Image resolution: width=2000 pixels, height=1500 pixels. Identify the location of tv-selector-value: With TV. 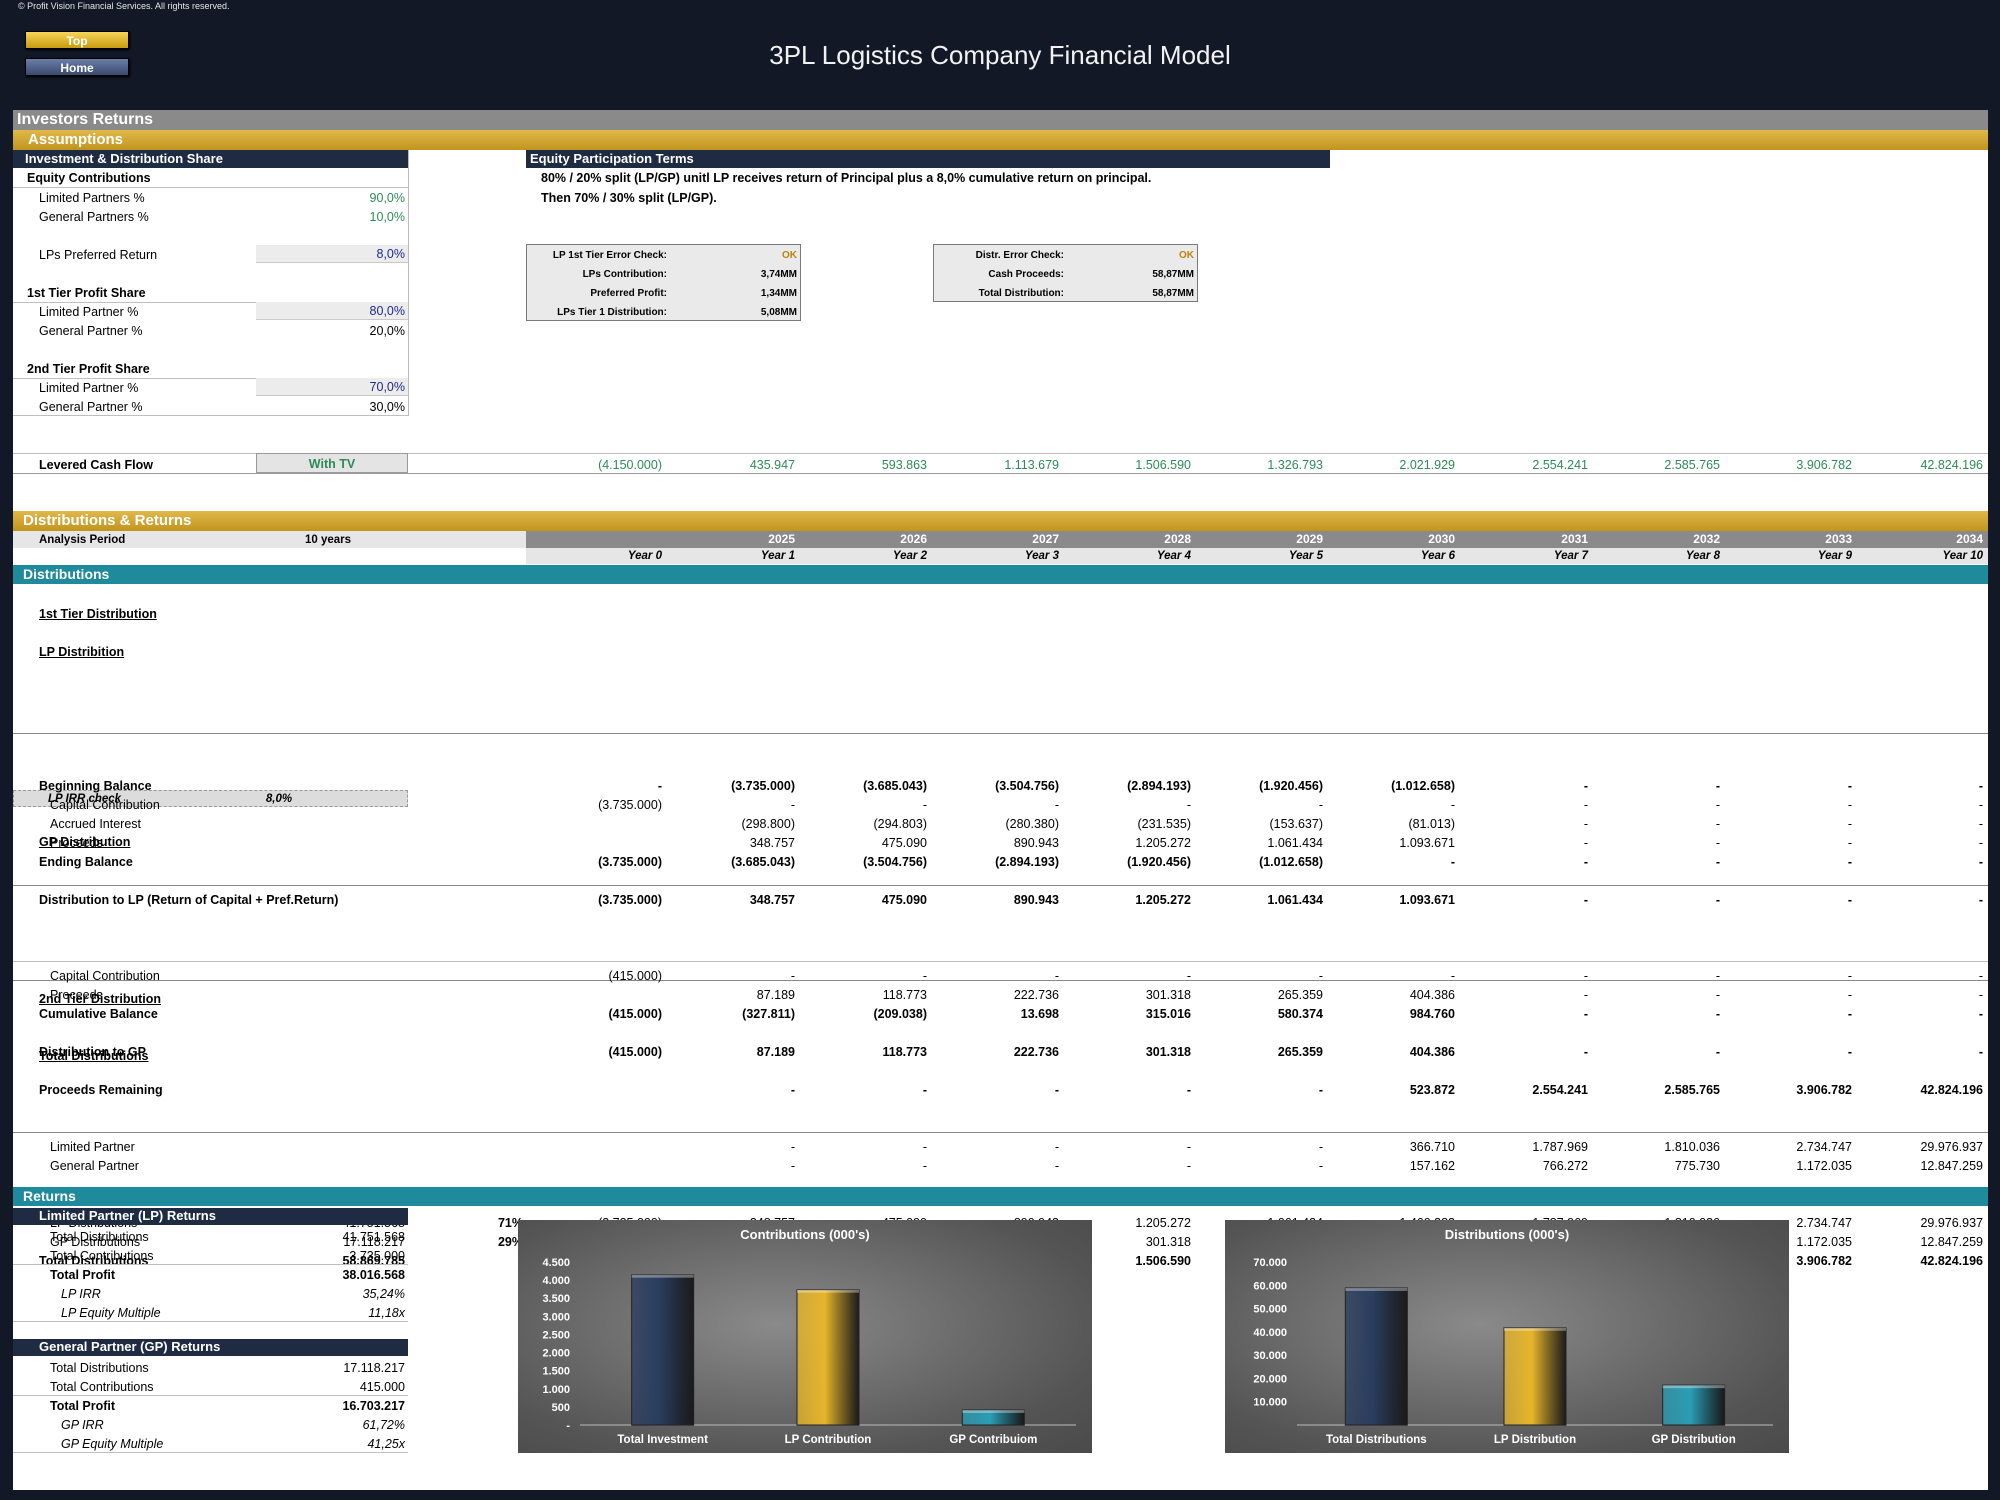
(332, 464).